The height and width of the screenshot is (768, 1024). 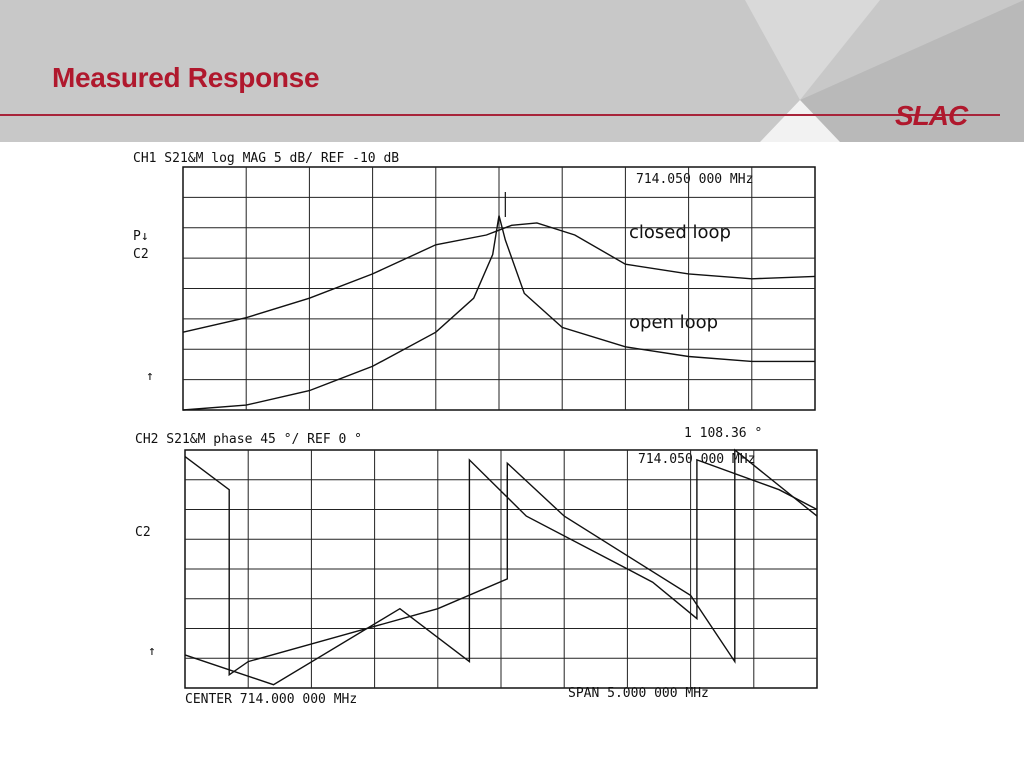 I want to click on chart1-marker-readout: 714.050 000 MHz, so click(x=694, y=179).